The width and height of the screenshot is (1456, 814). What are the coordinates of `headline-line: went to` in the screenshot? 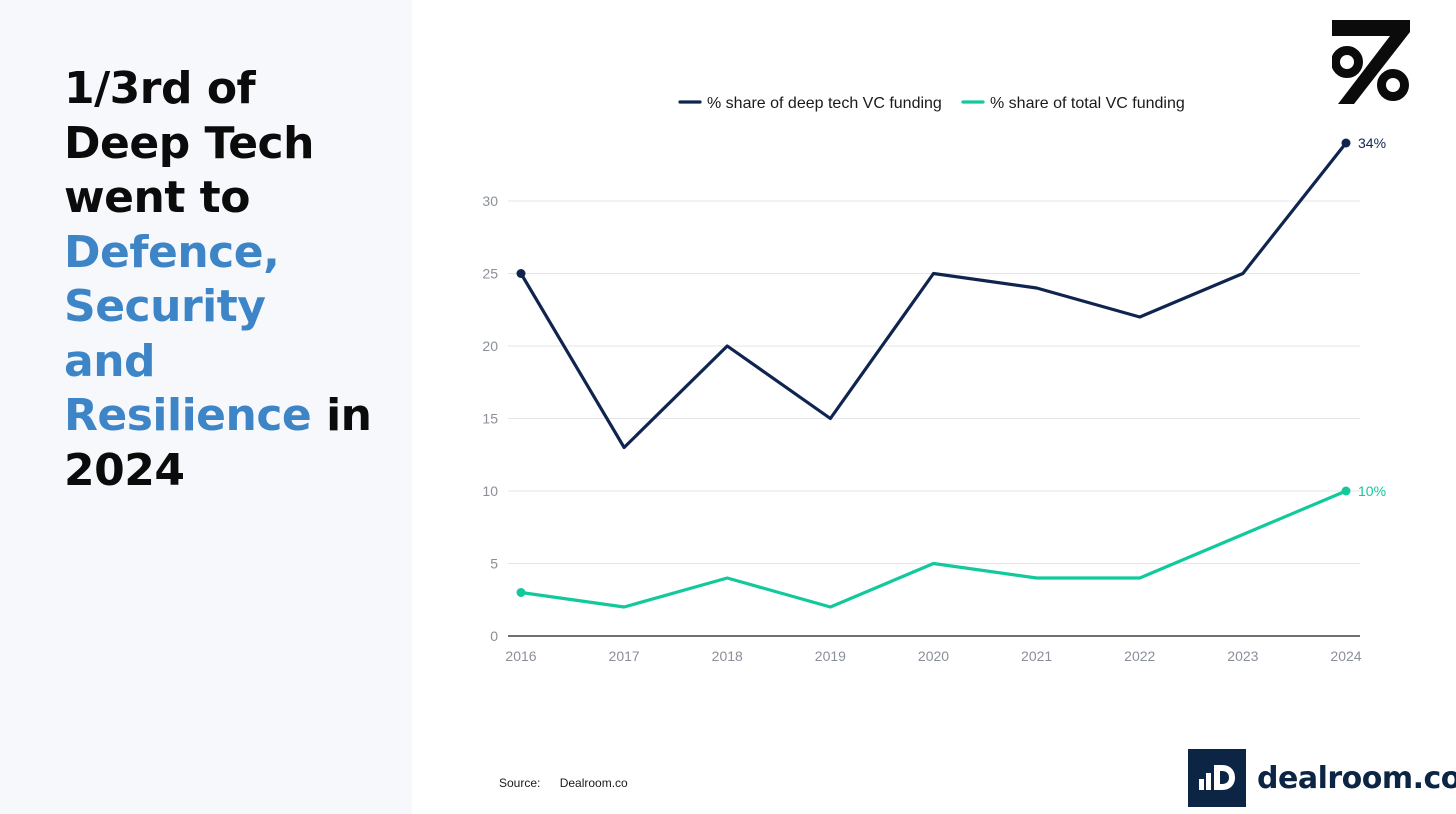 It's located at (157, 197).